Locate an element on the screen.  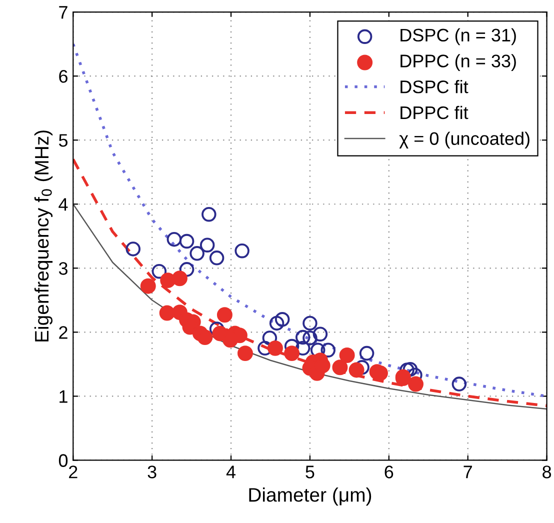
x-axis-title: Diameter (μm) is located at coordinates (310, 496).